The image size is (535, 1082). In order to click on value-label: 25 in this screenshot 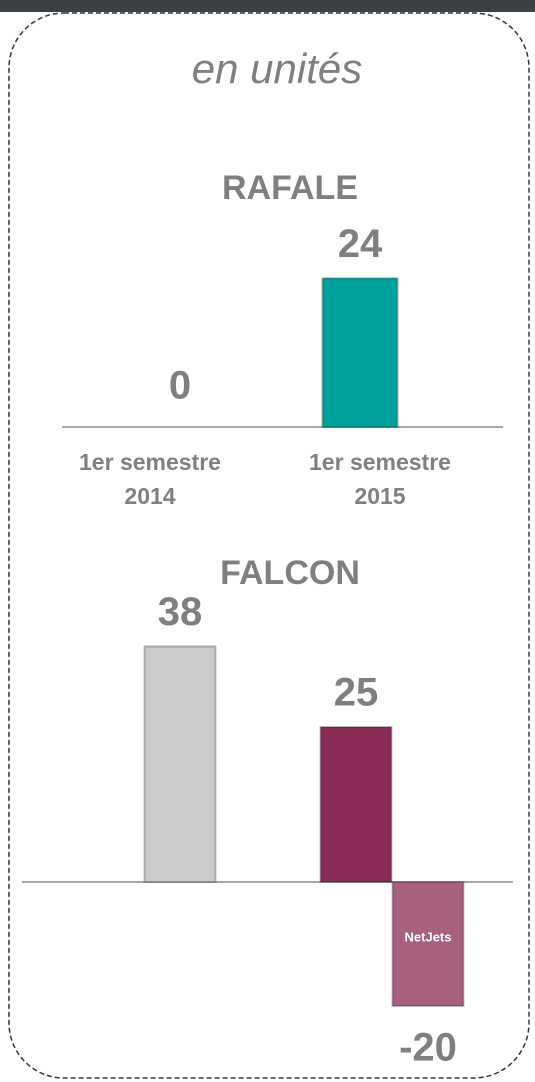, I will do `click(356, 693)`.